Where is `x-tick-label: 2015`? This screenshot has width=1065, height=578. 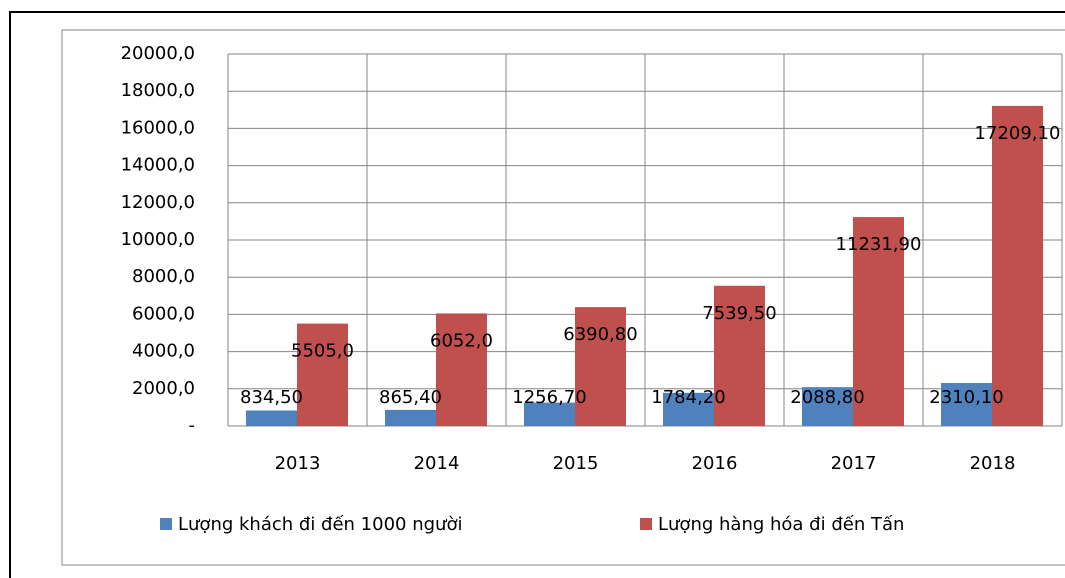 x-tick-label: 2015 is located at coordinates (576, 463).